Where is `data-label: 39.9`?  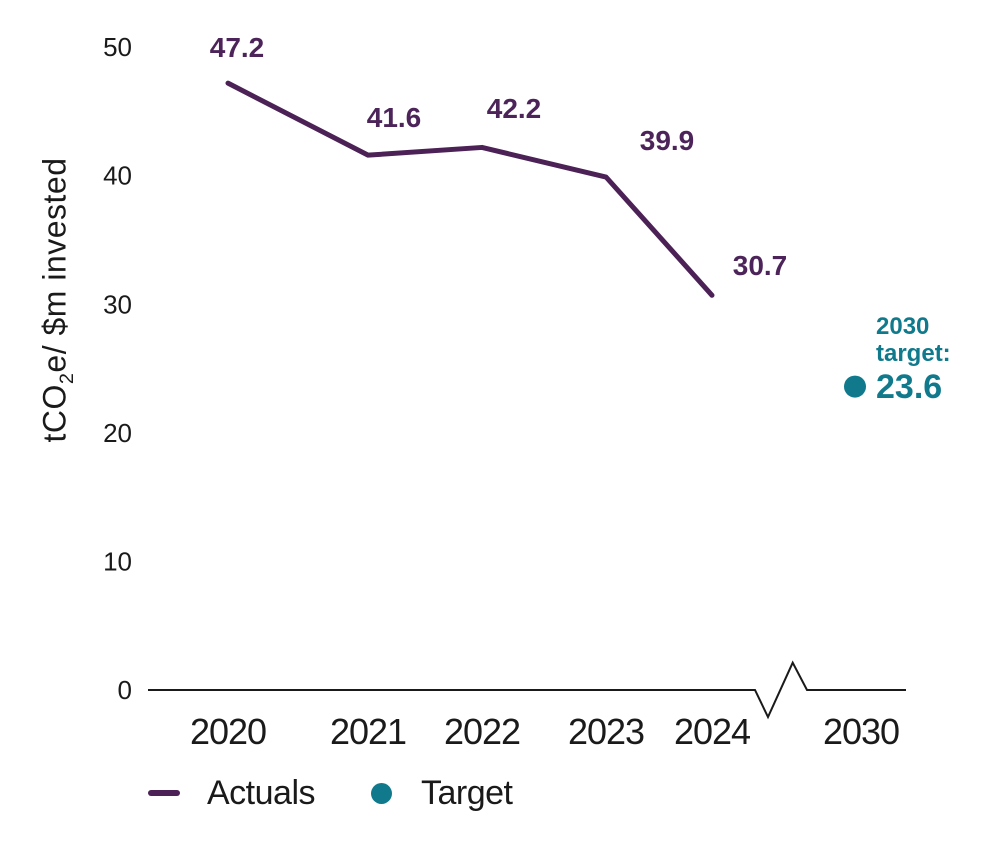 data-label: 39.9 is located at coordinates (667, 140).